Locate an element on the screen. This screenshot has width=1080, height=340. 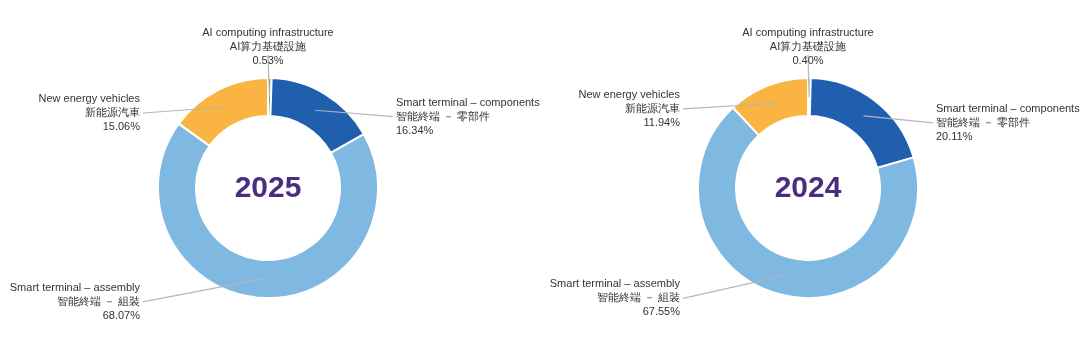
data-label: 67.55% is located at coordinates (661, 311).